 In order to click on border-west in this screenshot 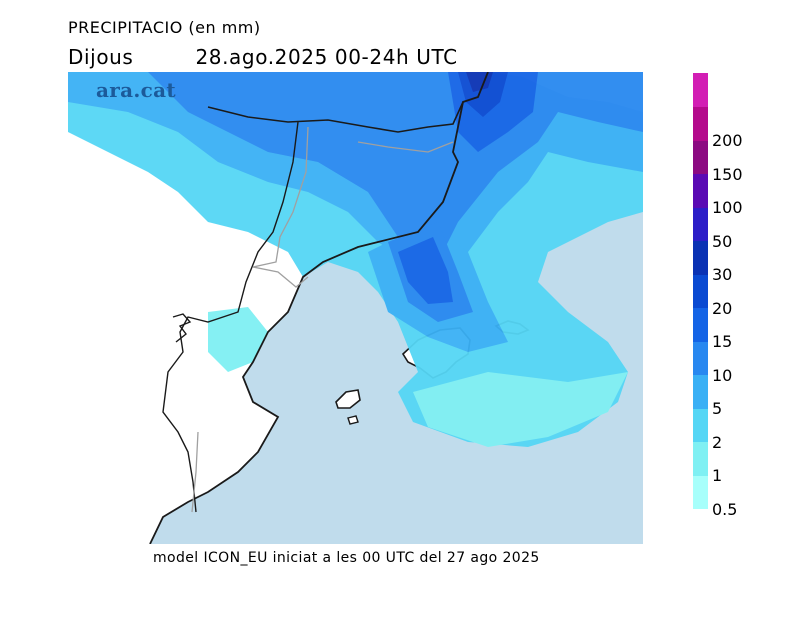, I will do `click(230, 317)`.